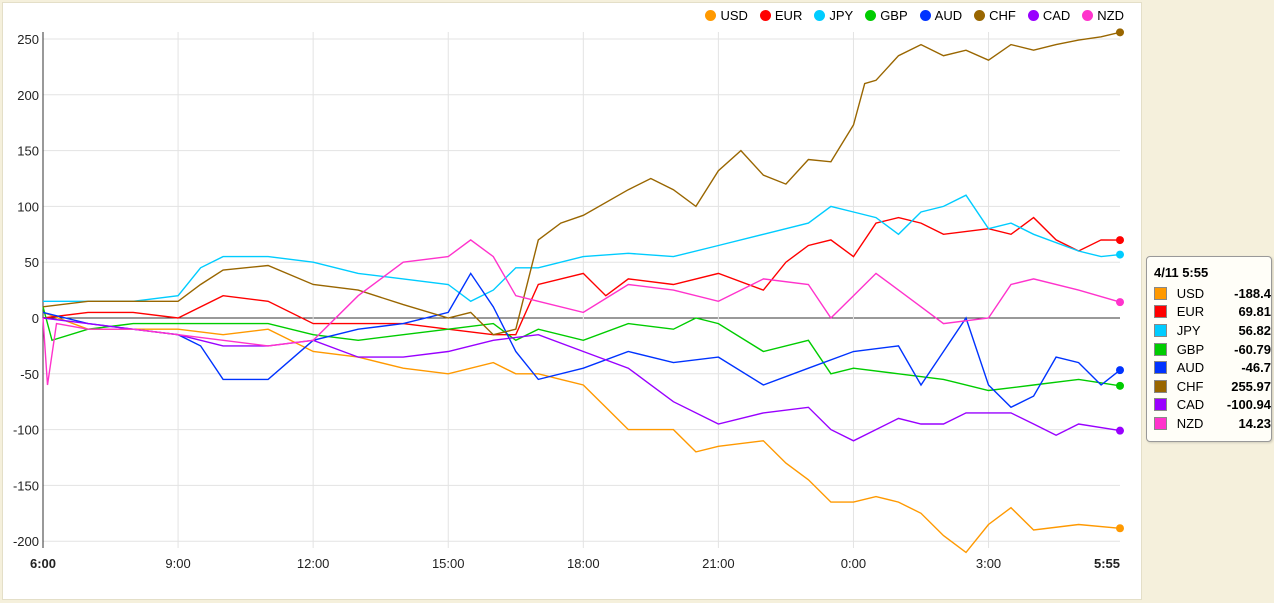  I want to click on legend-label: GBP, so click(894, 15).